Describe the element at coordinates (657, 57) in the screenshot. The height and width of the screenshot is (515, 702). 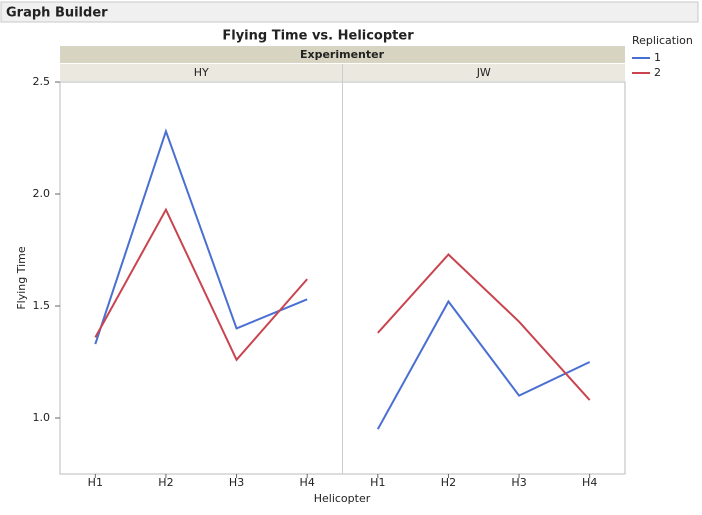
I see `legend-label: 1` at that location.